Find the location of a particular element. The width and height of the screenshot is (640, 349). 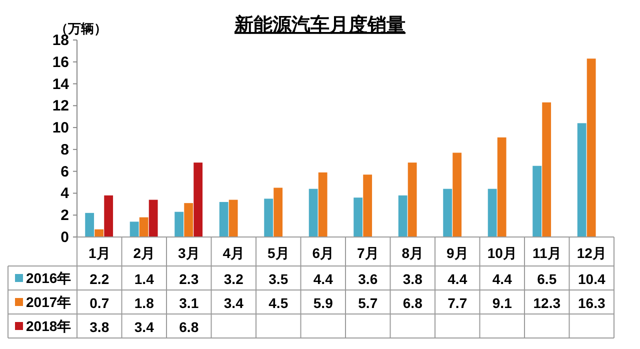

y-axis-title: （万辆） is located at coordinates (81, 28).